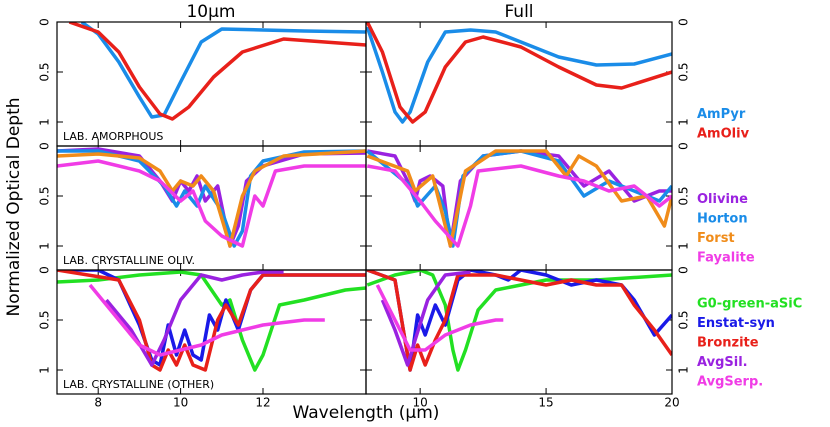 This screenshot has width=830, height=427. Describe the element at coordinates (716, 238) in the screenshot. I see `legend-entry: Forst` at that location.